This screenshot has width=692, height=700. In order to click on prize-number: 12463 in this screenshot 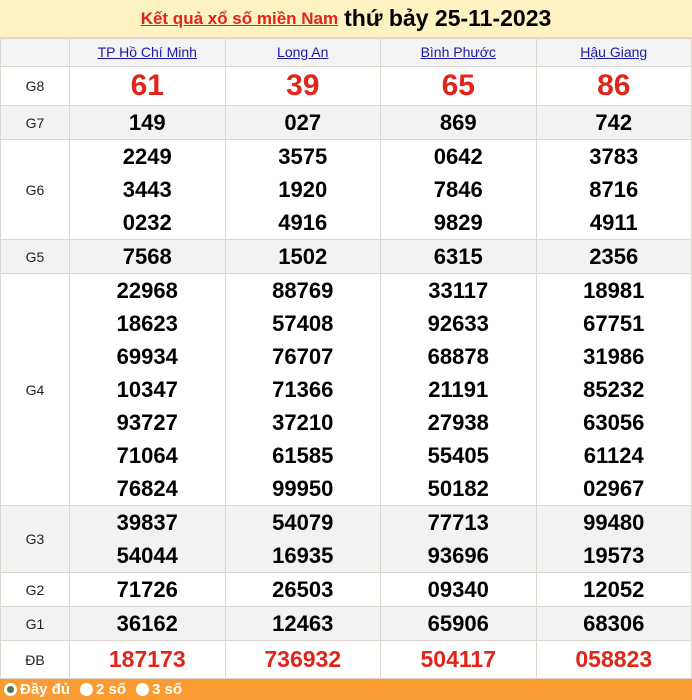, I will do `click(303, 623)`.